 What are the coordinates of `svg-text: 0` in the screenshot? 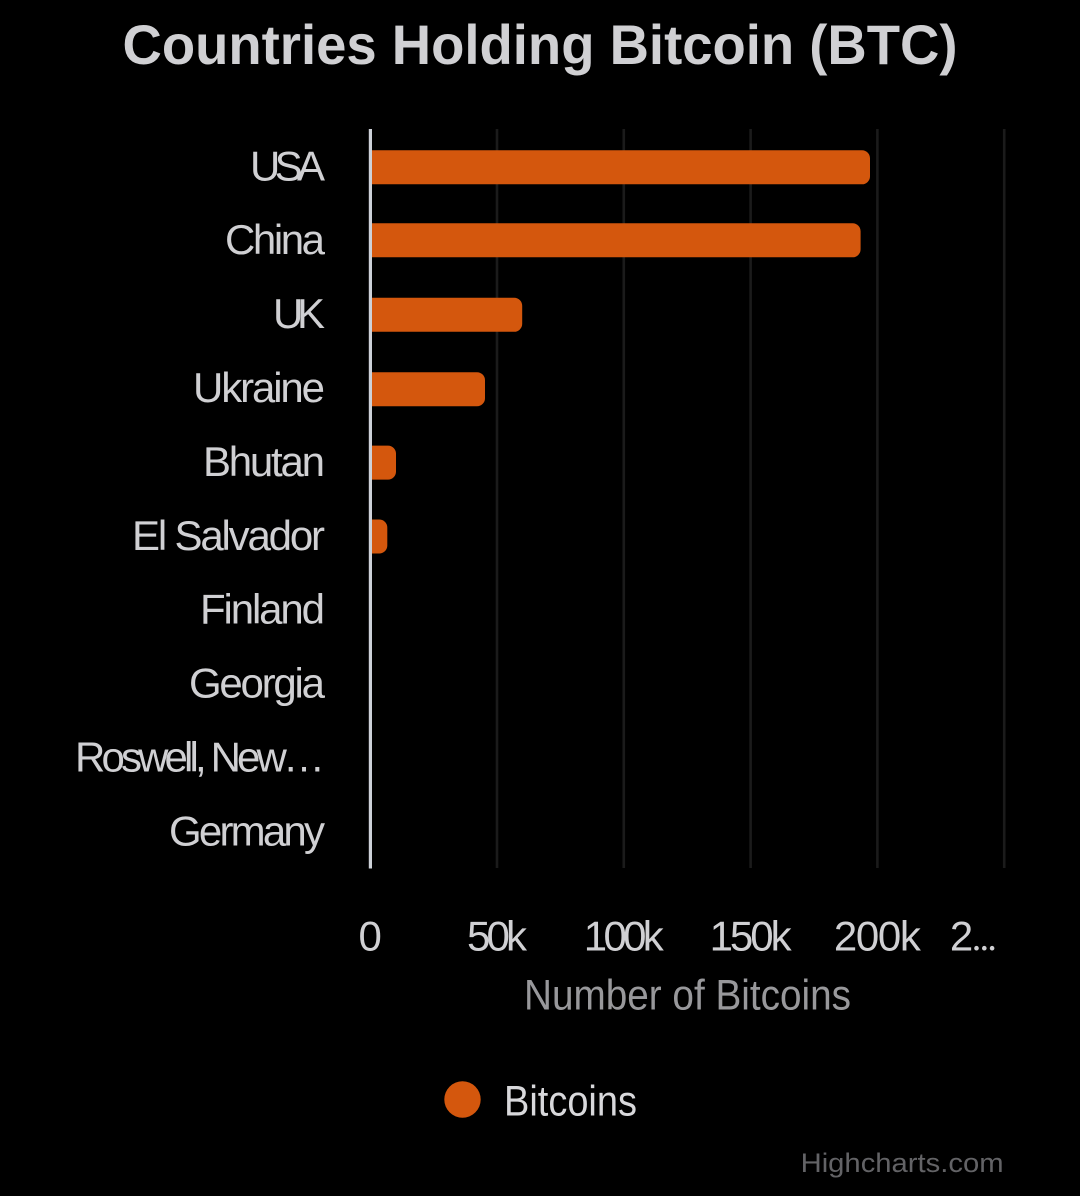 It's located at (370, 936).